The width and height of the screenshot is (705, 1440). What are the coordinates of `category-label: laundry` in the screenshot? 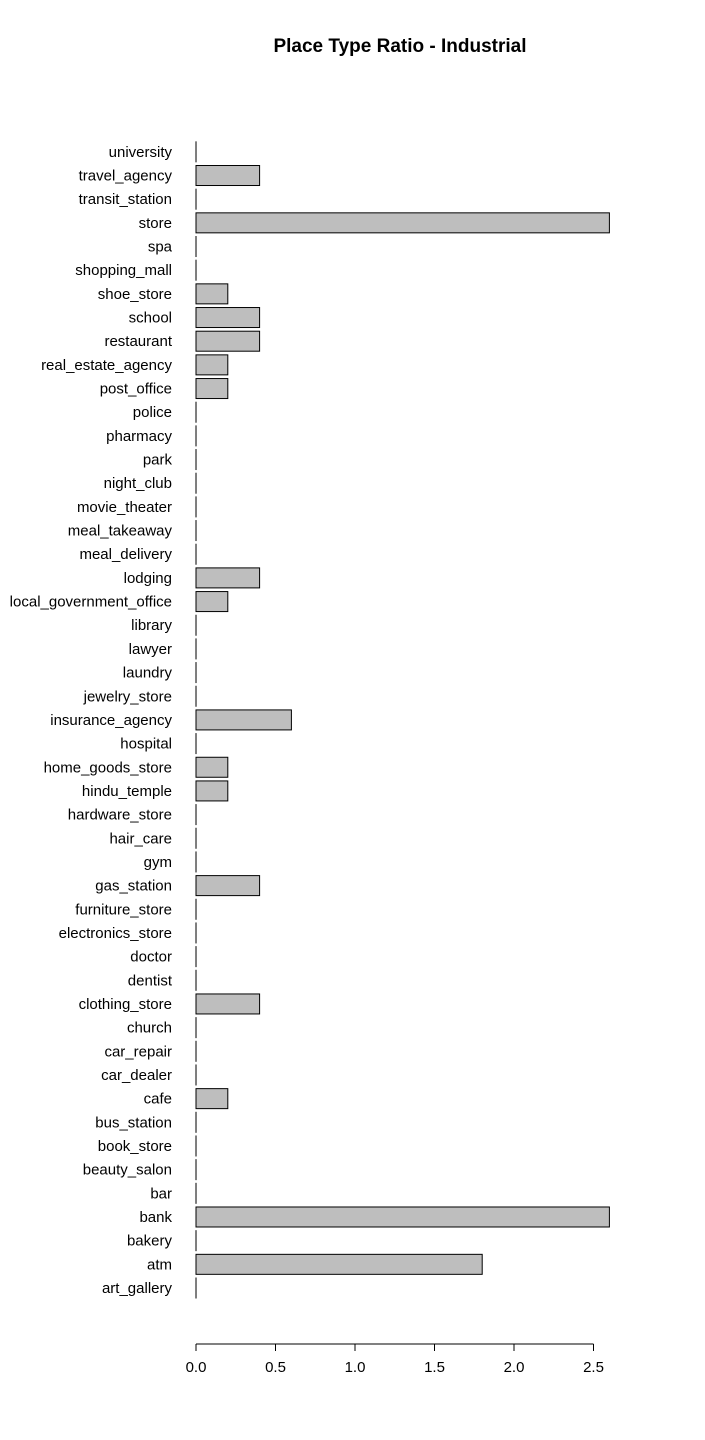 It's located at (148, 673).